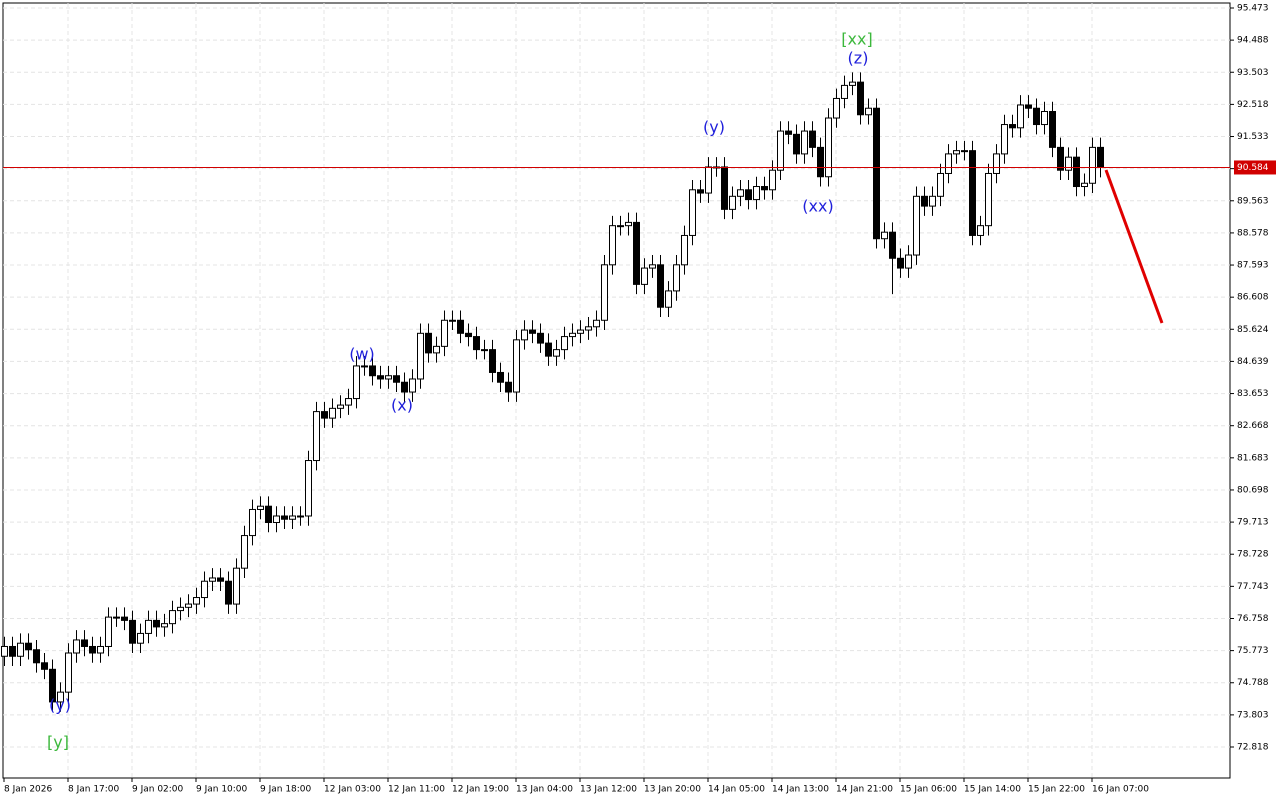 The width and height of the screenshot is (1280, 800). I want to click on y-tick-label: 85.624, so click(1253, 330).